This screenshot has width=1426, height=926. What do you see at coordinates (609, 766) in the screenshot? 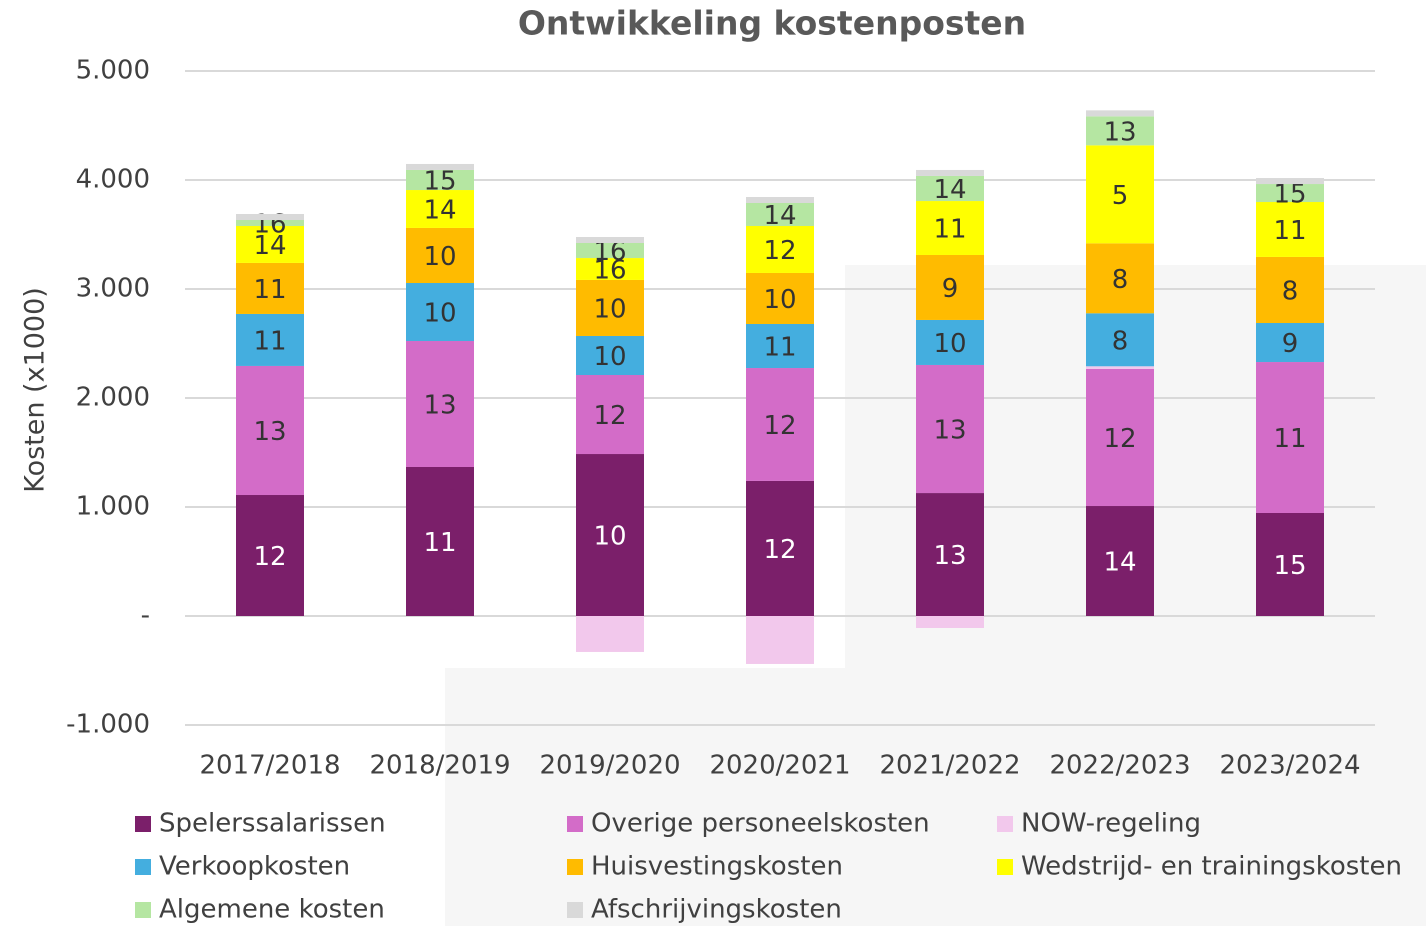
I see `x-tick-label: 2019/2020` at bounding box center [609, 766].